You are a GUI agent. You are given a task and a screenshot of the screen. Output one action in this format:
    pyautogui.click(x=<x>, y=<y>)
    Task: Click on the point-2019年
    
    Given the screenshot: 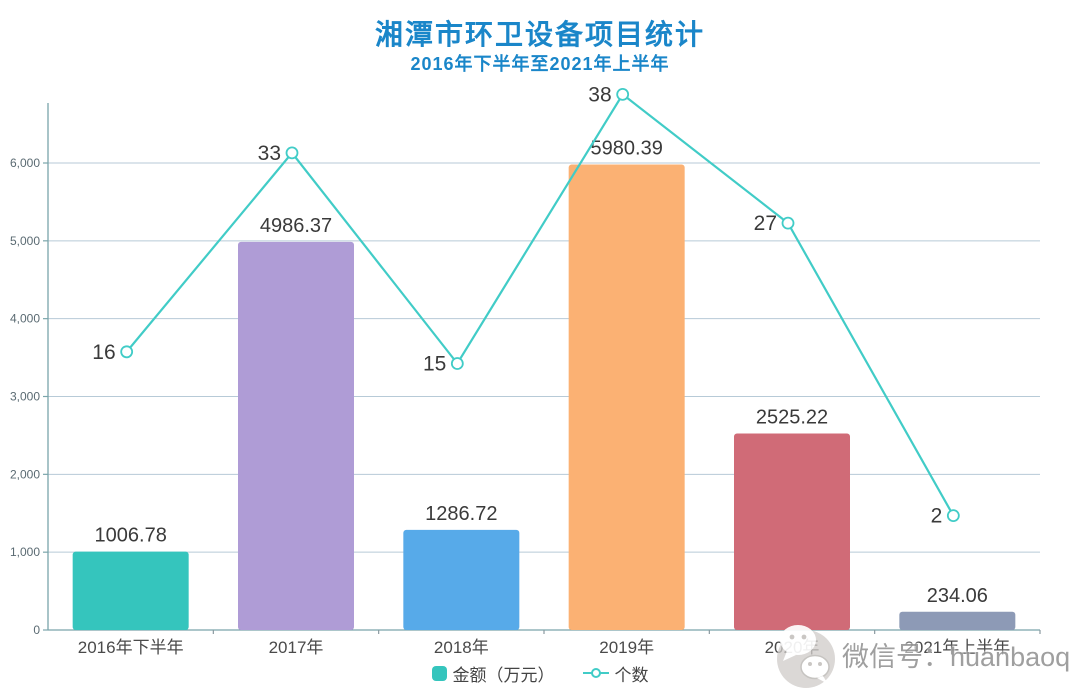 What is the action you would take?
    pyautogui.click(x=623, y=94)
    